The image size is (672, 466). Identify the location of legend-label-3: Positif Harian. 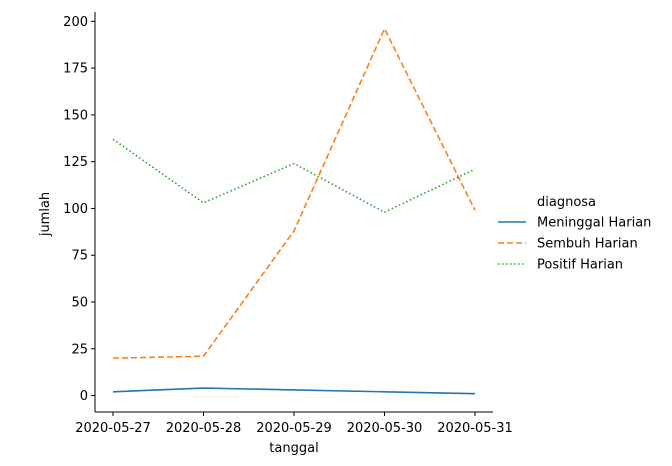
(580, 265).